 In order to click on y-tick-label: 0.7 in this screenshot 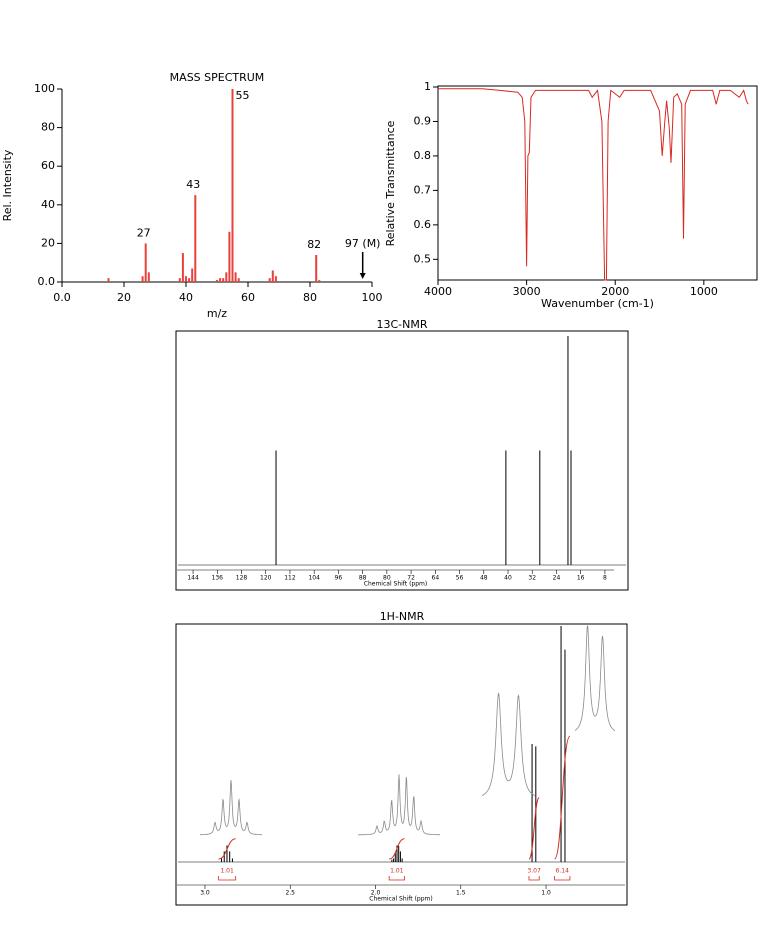, I will do `click(423, 189)`.